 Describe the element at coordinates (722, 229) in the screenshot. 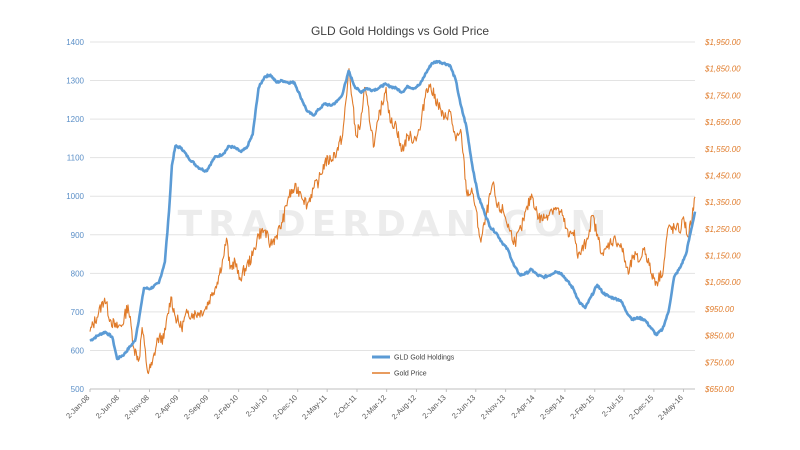

I see `right-tick-label: $1,250.00` at that location.